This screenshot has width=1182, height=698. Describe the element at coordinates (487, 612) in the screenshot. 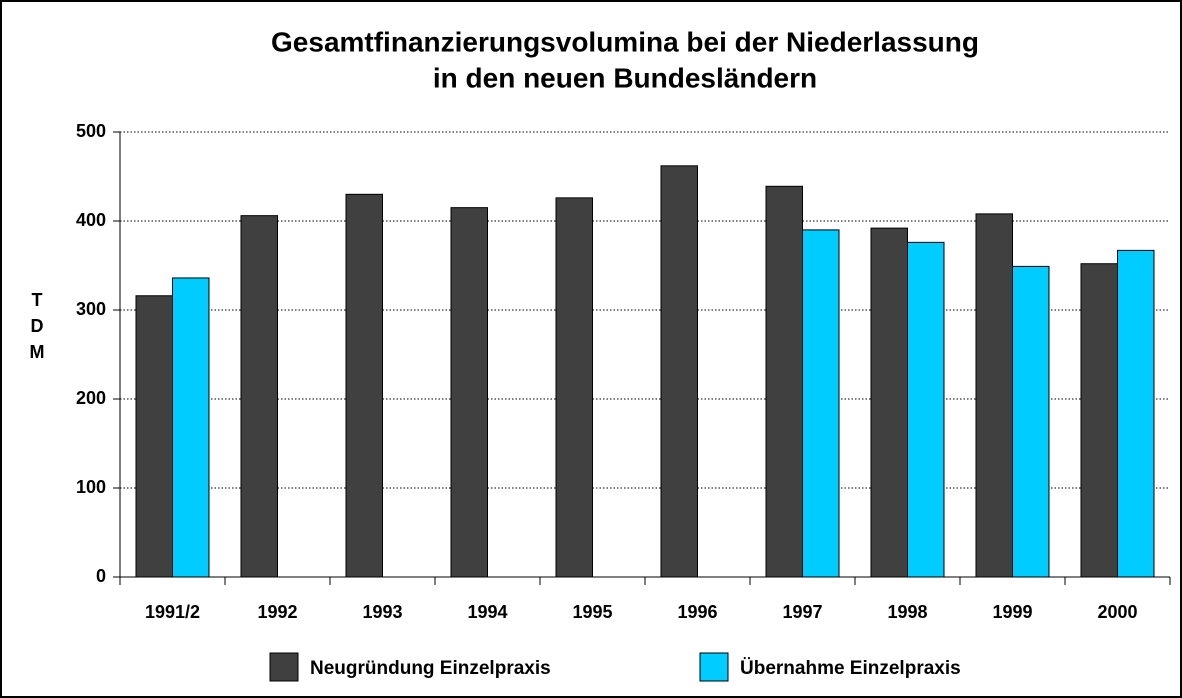

I see `x-tick-label: 1994` at that location.